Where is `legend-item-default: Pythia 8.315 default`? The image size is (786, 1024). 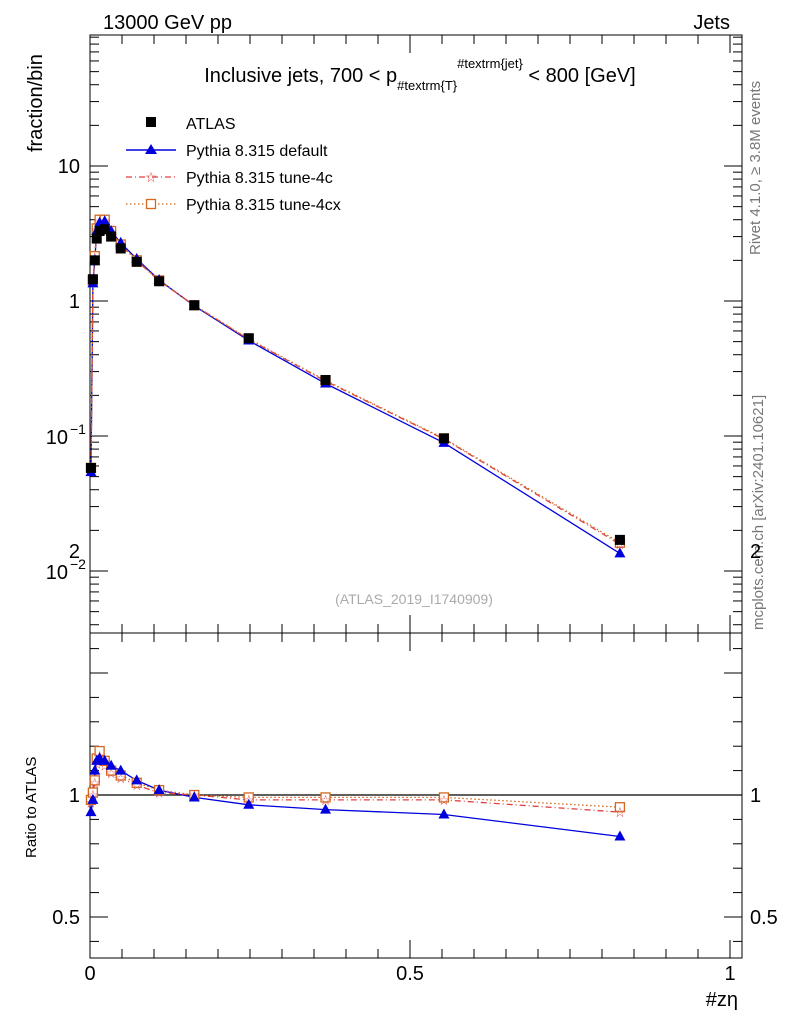
legend-item-default: Pythia 8.315 default is located at coordinates (227, 151).